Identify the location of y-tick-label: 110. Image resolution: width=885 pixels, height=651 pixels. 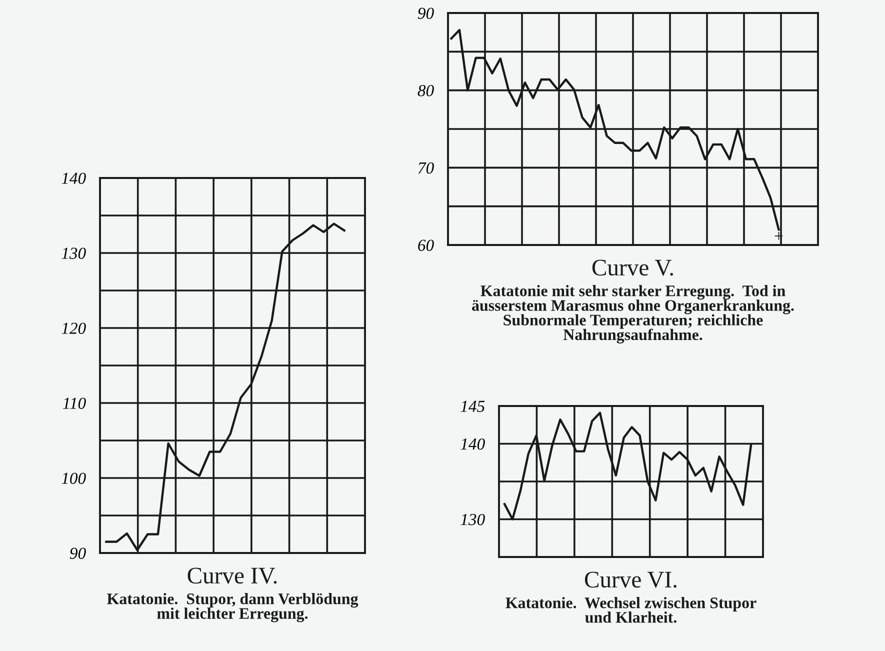
(74, 403).